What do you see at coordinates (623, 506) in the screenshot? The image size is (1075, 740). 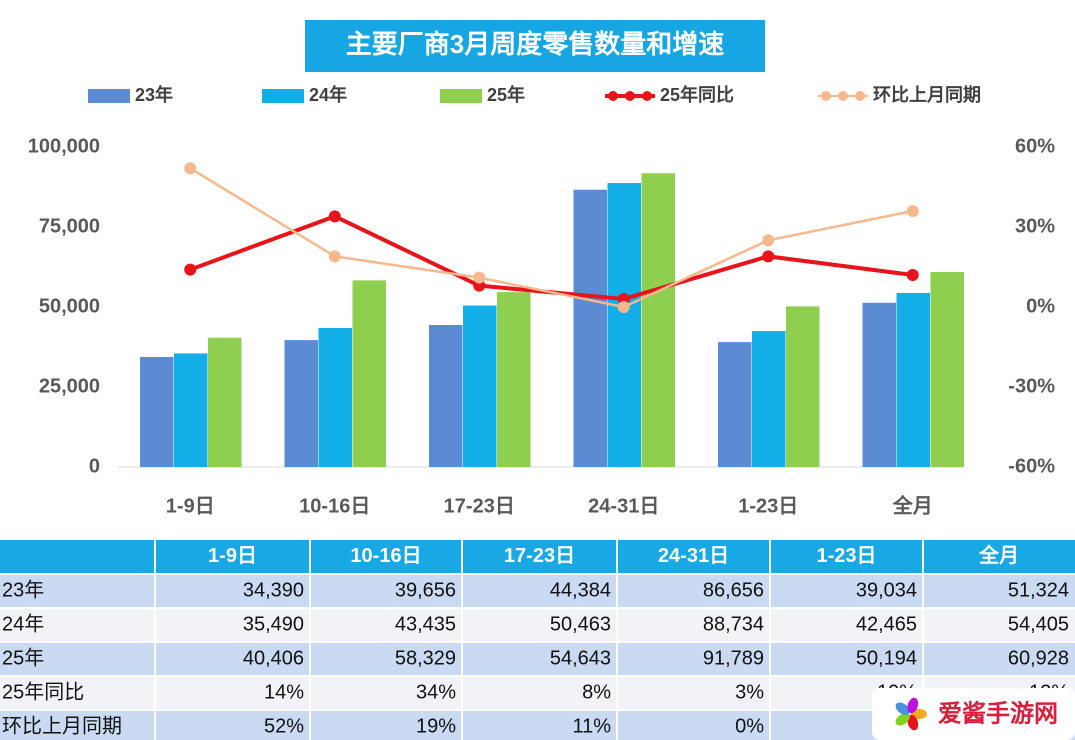 I see `x-tick-label: 24-31日` at bounding box center [623, 506].